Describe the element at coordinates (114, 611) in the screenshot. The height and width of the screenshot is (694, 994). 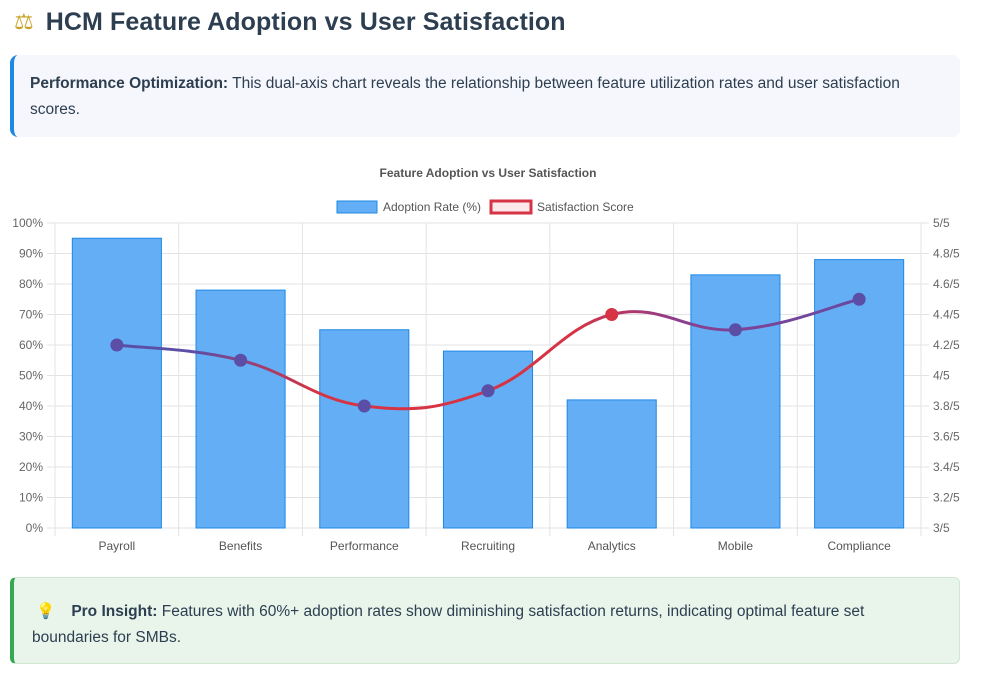
I see `insight-callout-label: Pro Insight:` at that location.